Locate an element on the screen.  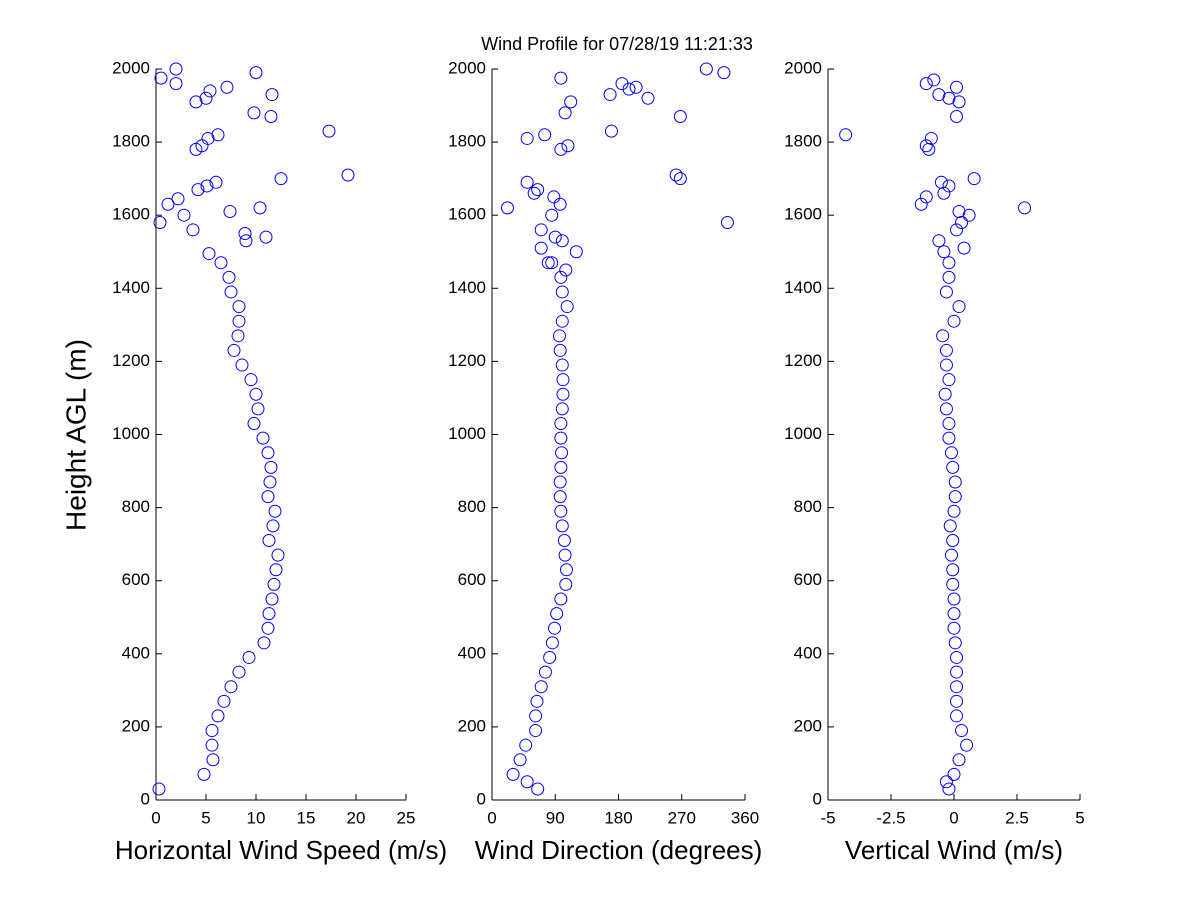
x-tick-label: 25 is located at coordinates (406, 817).